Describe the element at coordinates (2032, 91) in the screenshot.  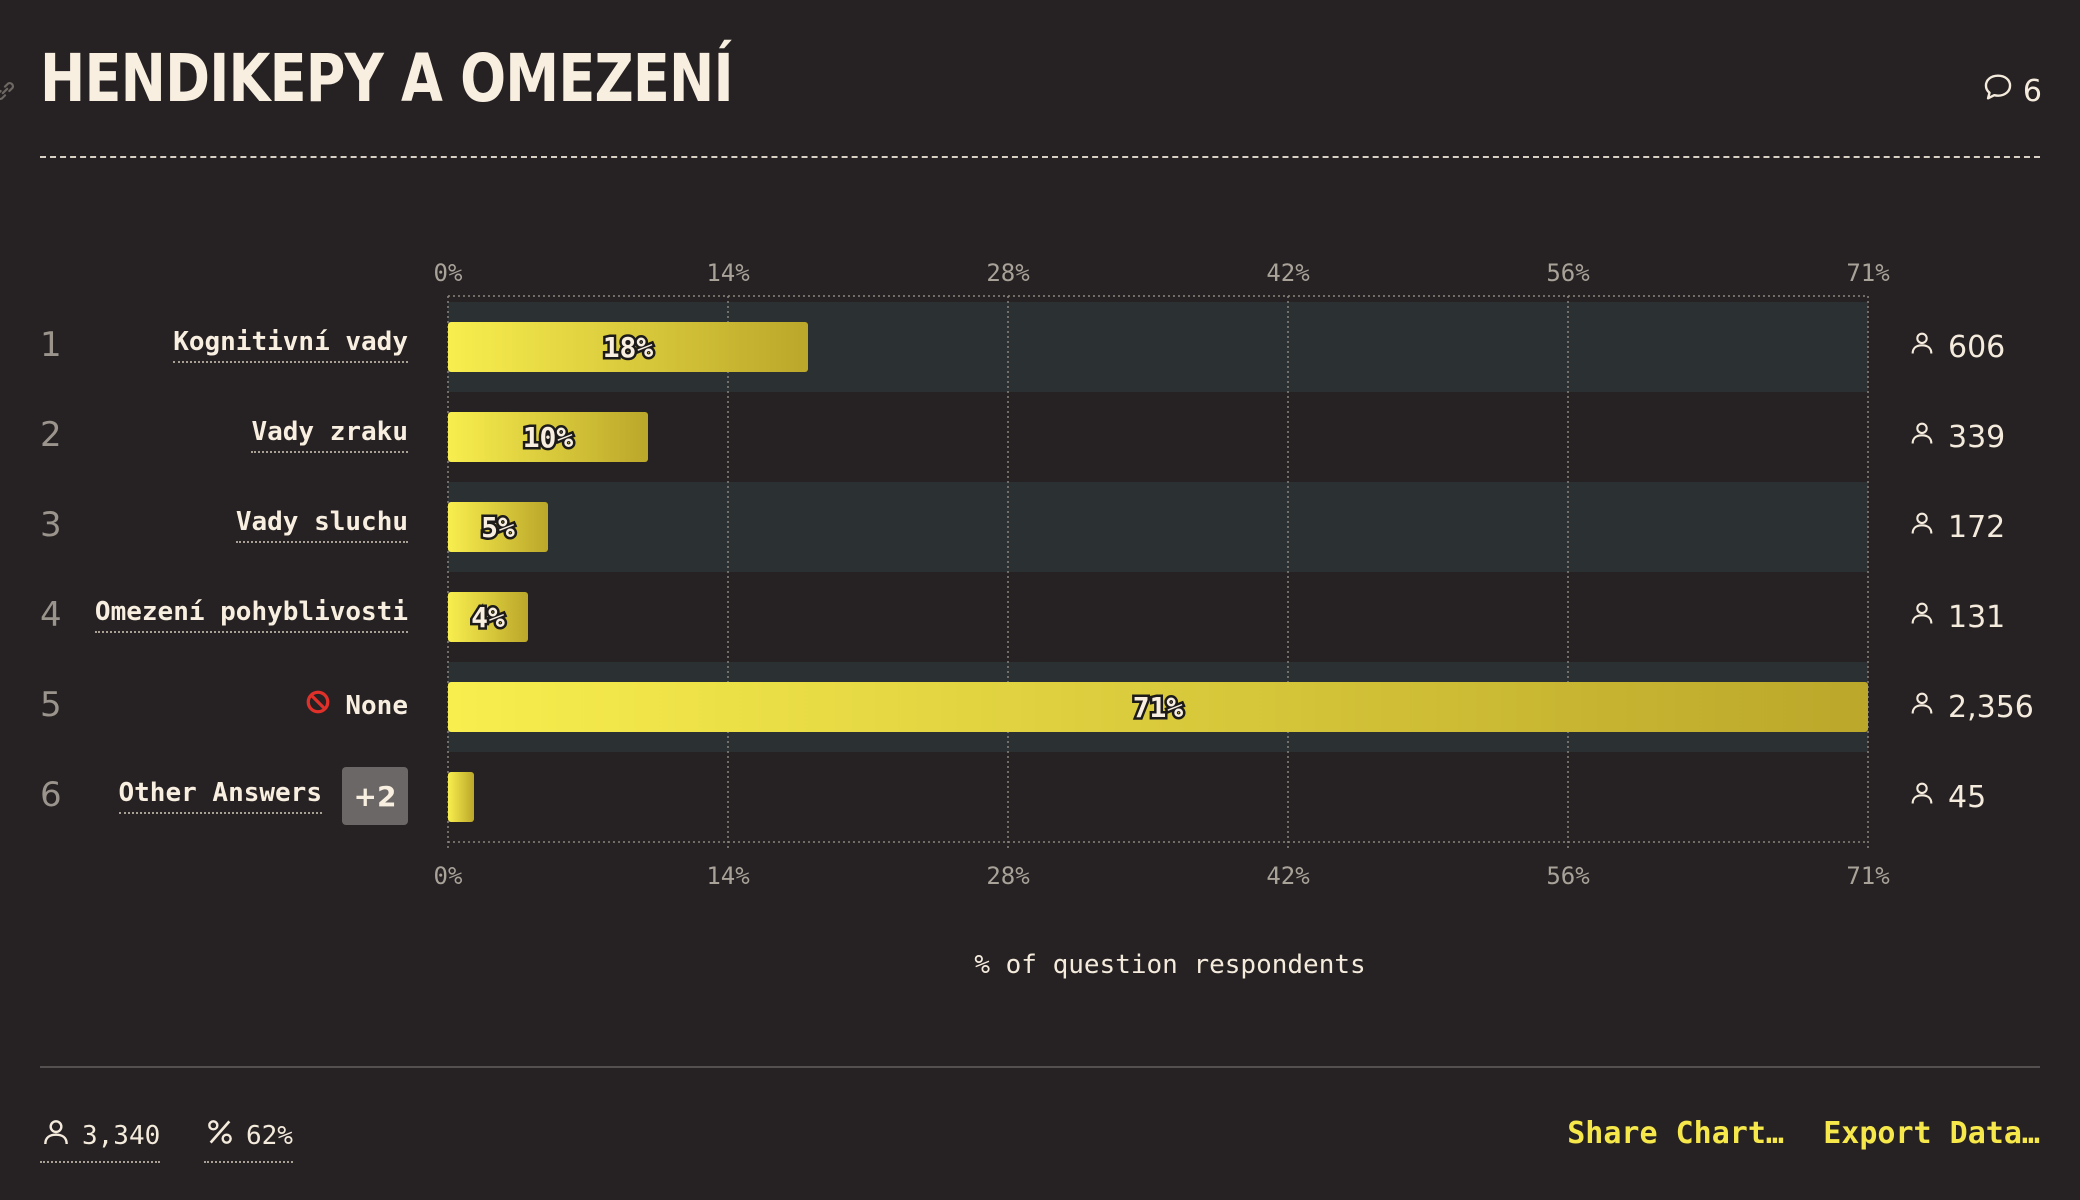
I see `comments-count: 6` at that location.